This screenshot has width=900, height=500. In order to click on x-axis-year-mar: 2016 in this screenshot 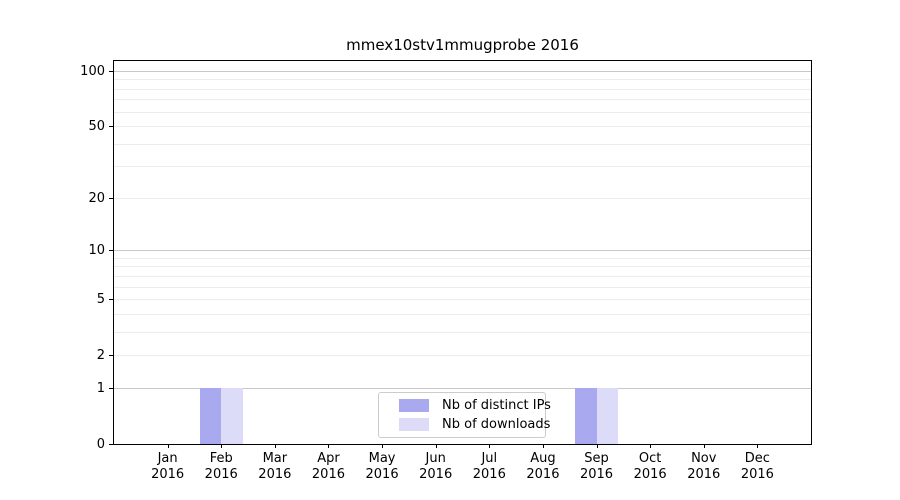, I will do `click(275, 474)`.